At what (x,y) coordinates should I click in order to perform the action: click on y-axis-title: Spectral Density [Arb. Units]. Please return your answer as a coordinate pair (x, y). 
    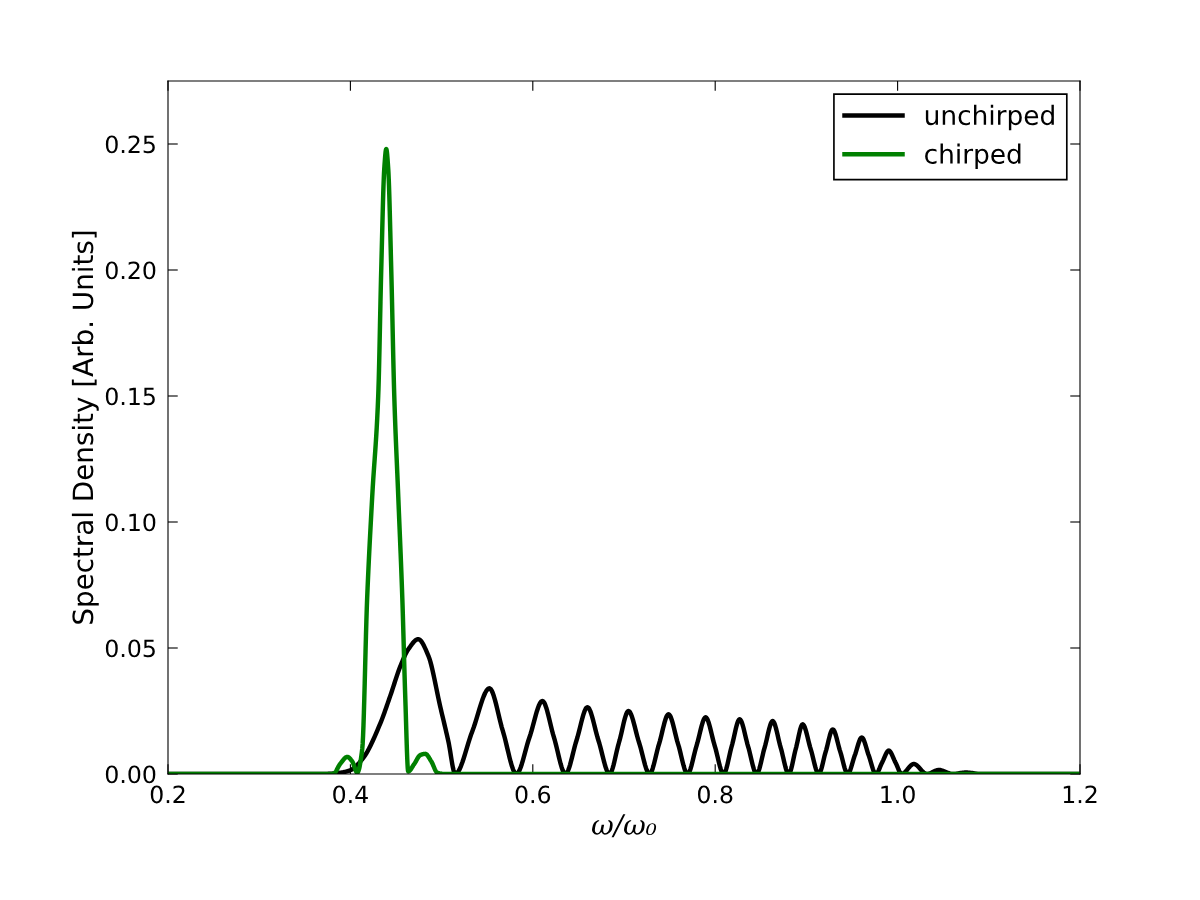
    Looking at the image, I should click on (85, 427).